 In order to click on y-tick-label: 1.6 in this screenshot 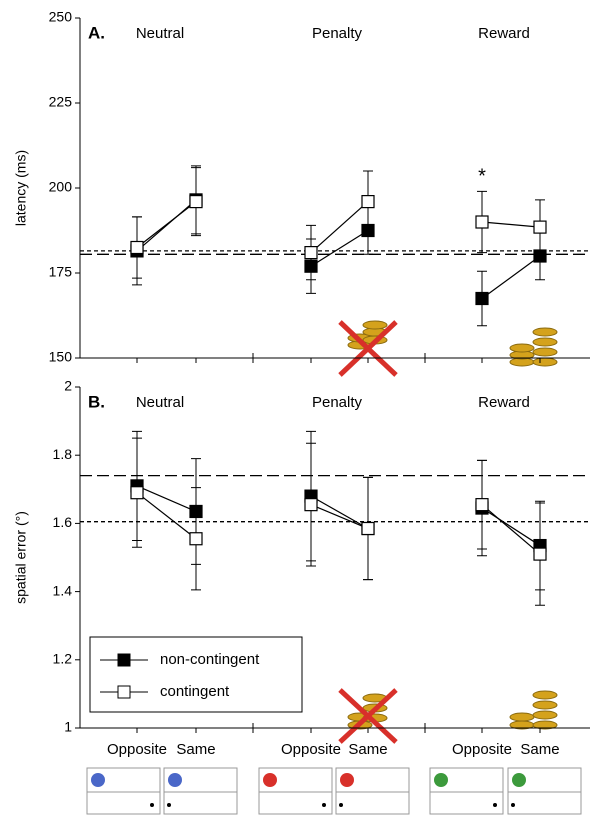, I will do `click(63, 522)`.